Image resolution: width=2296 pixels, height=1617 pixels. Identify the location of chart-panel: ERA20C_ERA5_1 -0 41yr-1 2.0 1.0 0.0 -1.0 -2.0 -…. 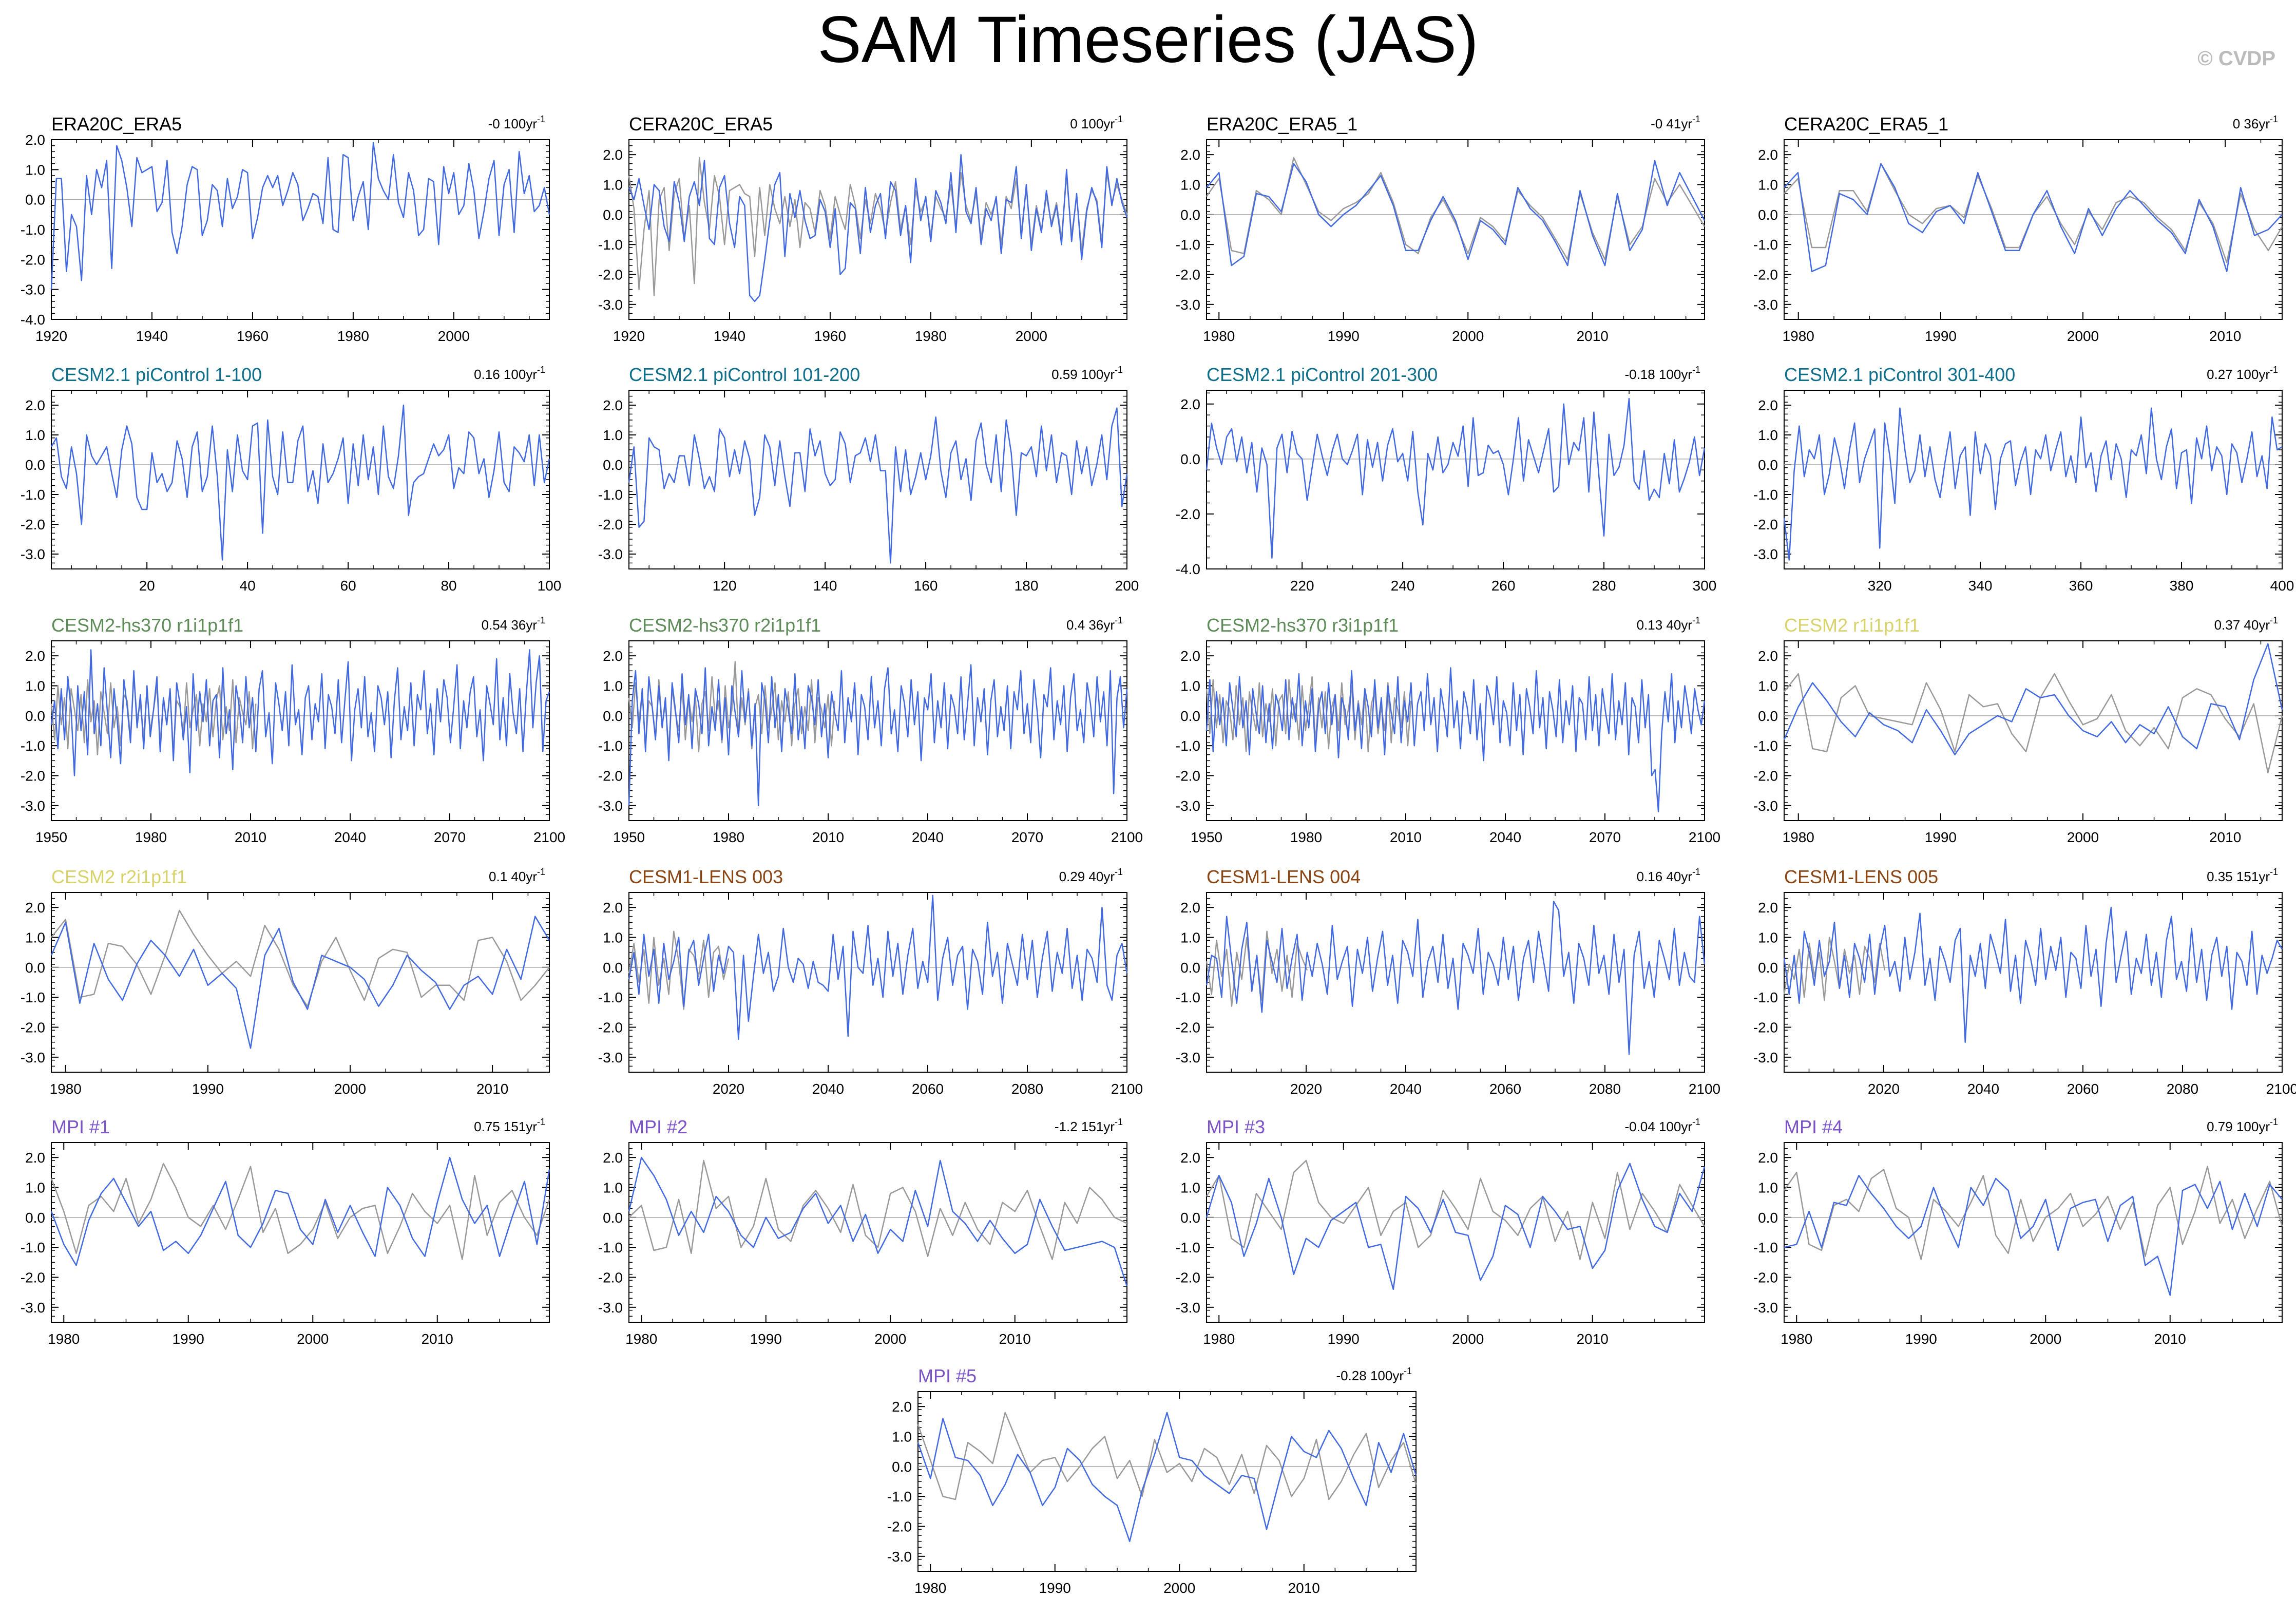
(1441, 229).